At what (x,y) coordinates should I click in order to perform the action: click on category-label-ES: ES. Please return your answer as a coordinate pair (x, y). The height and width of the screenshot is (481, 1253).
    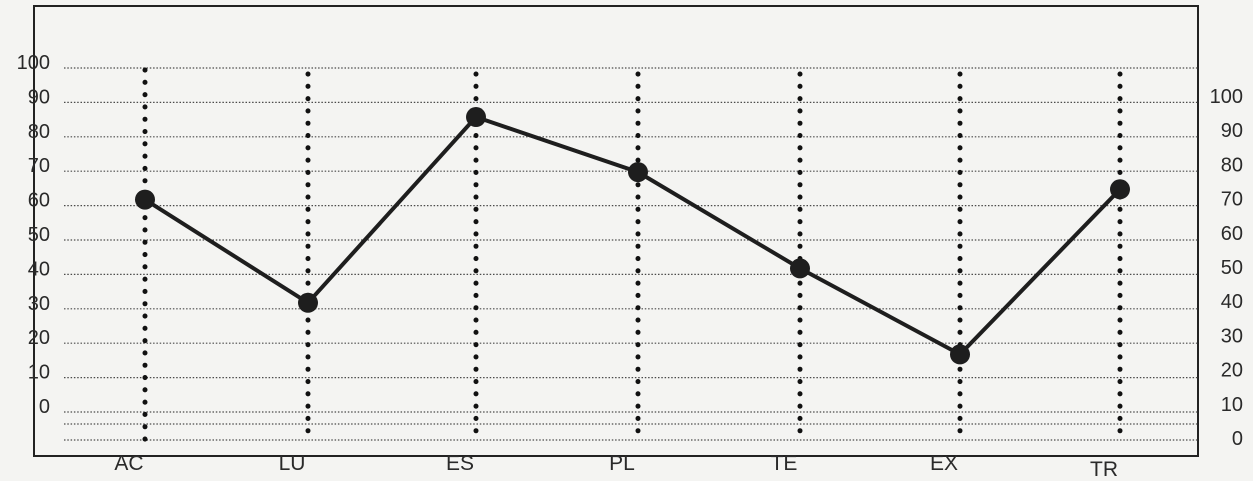
    Looking at the image, I should click on (460, 463).